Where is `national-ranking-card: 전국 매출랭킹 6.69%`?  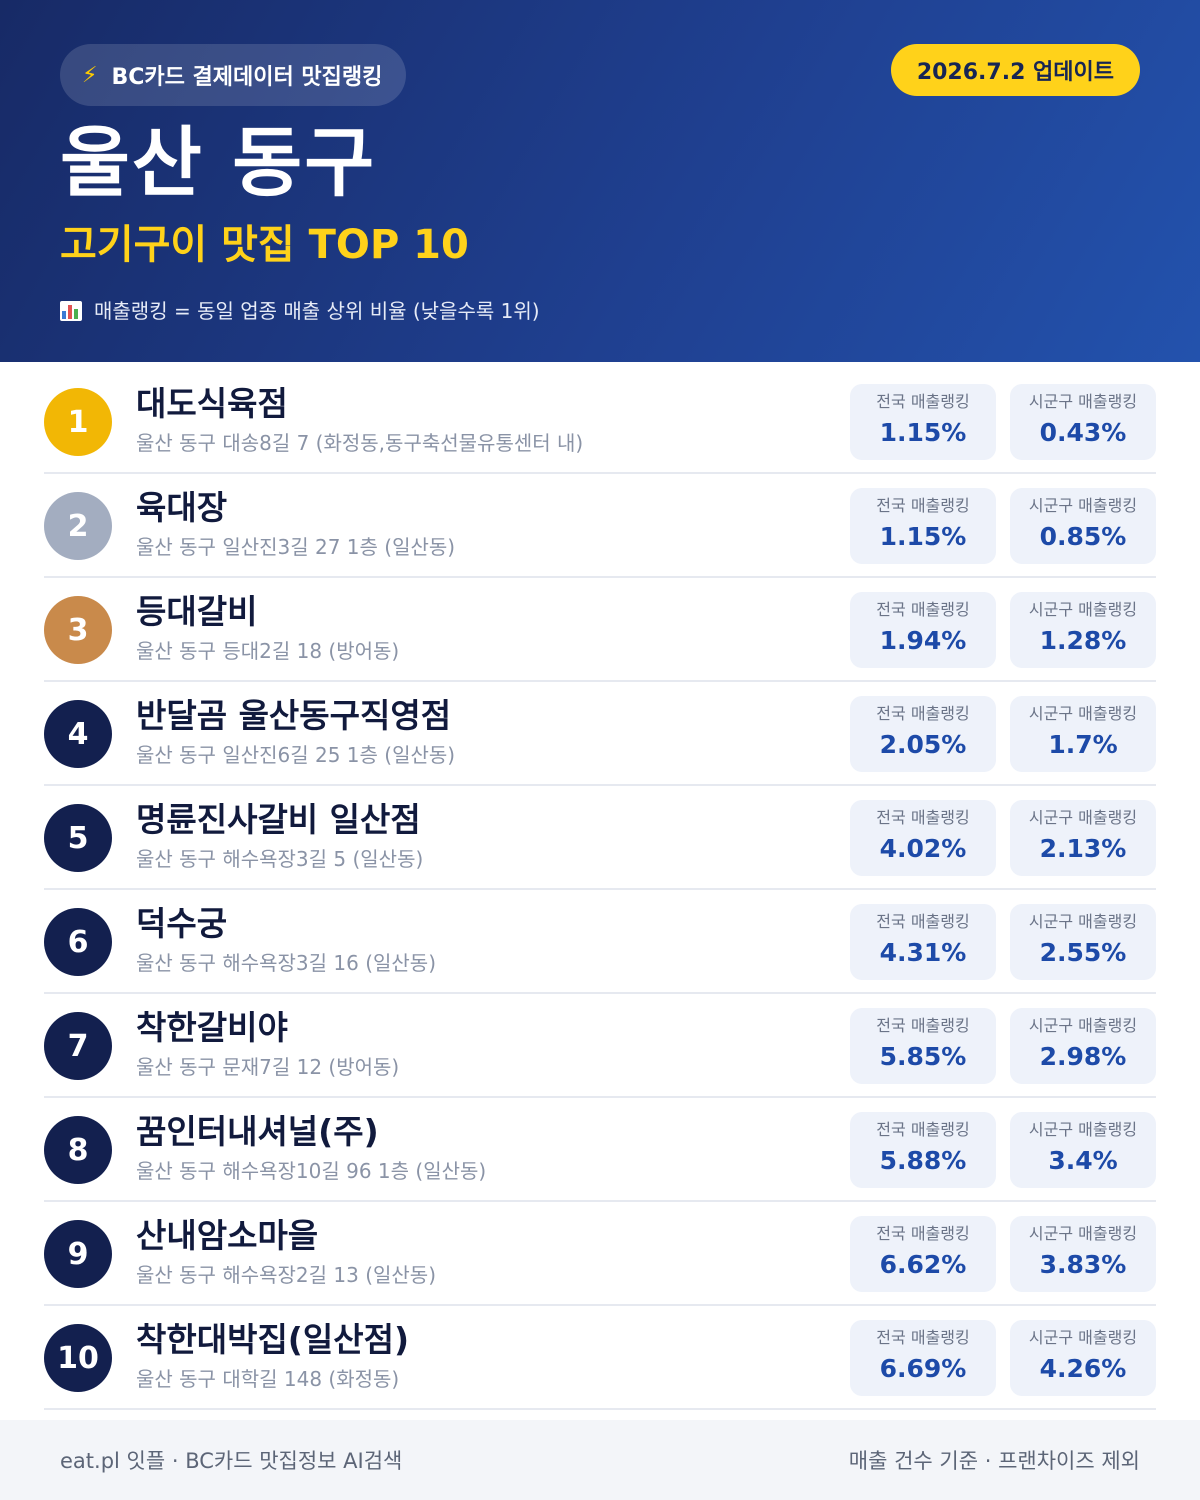
national-ranking-card: 전국 매출랭킹 6.69% is located at coordinates (923, 1358).